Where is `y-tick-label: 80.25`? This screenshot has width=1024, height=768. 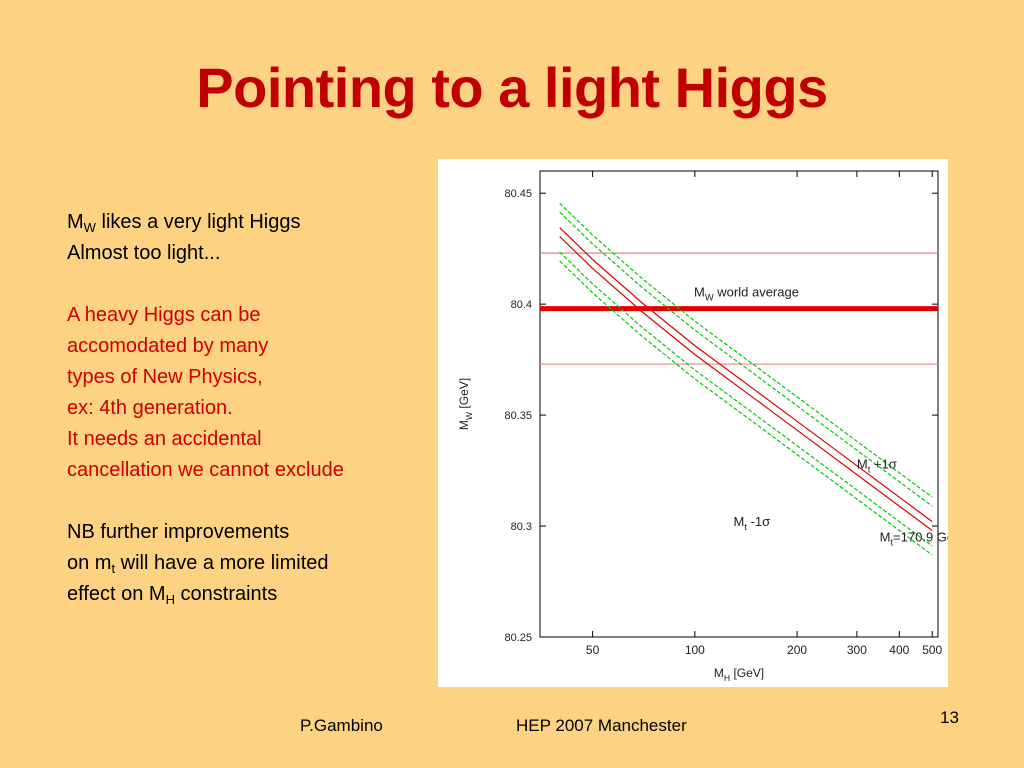 y-tick-label: 80.25 is located at coordinates (518, 638).